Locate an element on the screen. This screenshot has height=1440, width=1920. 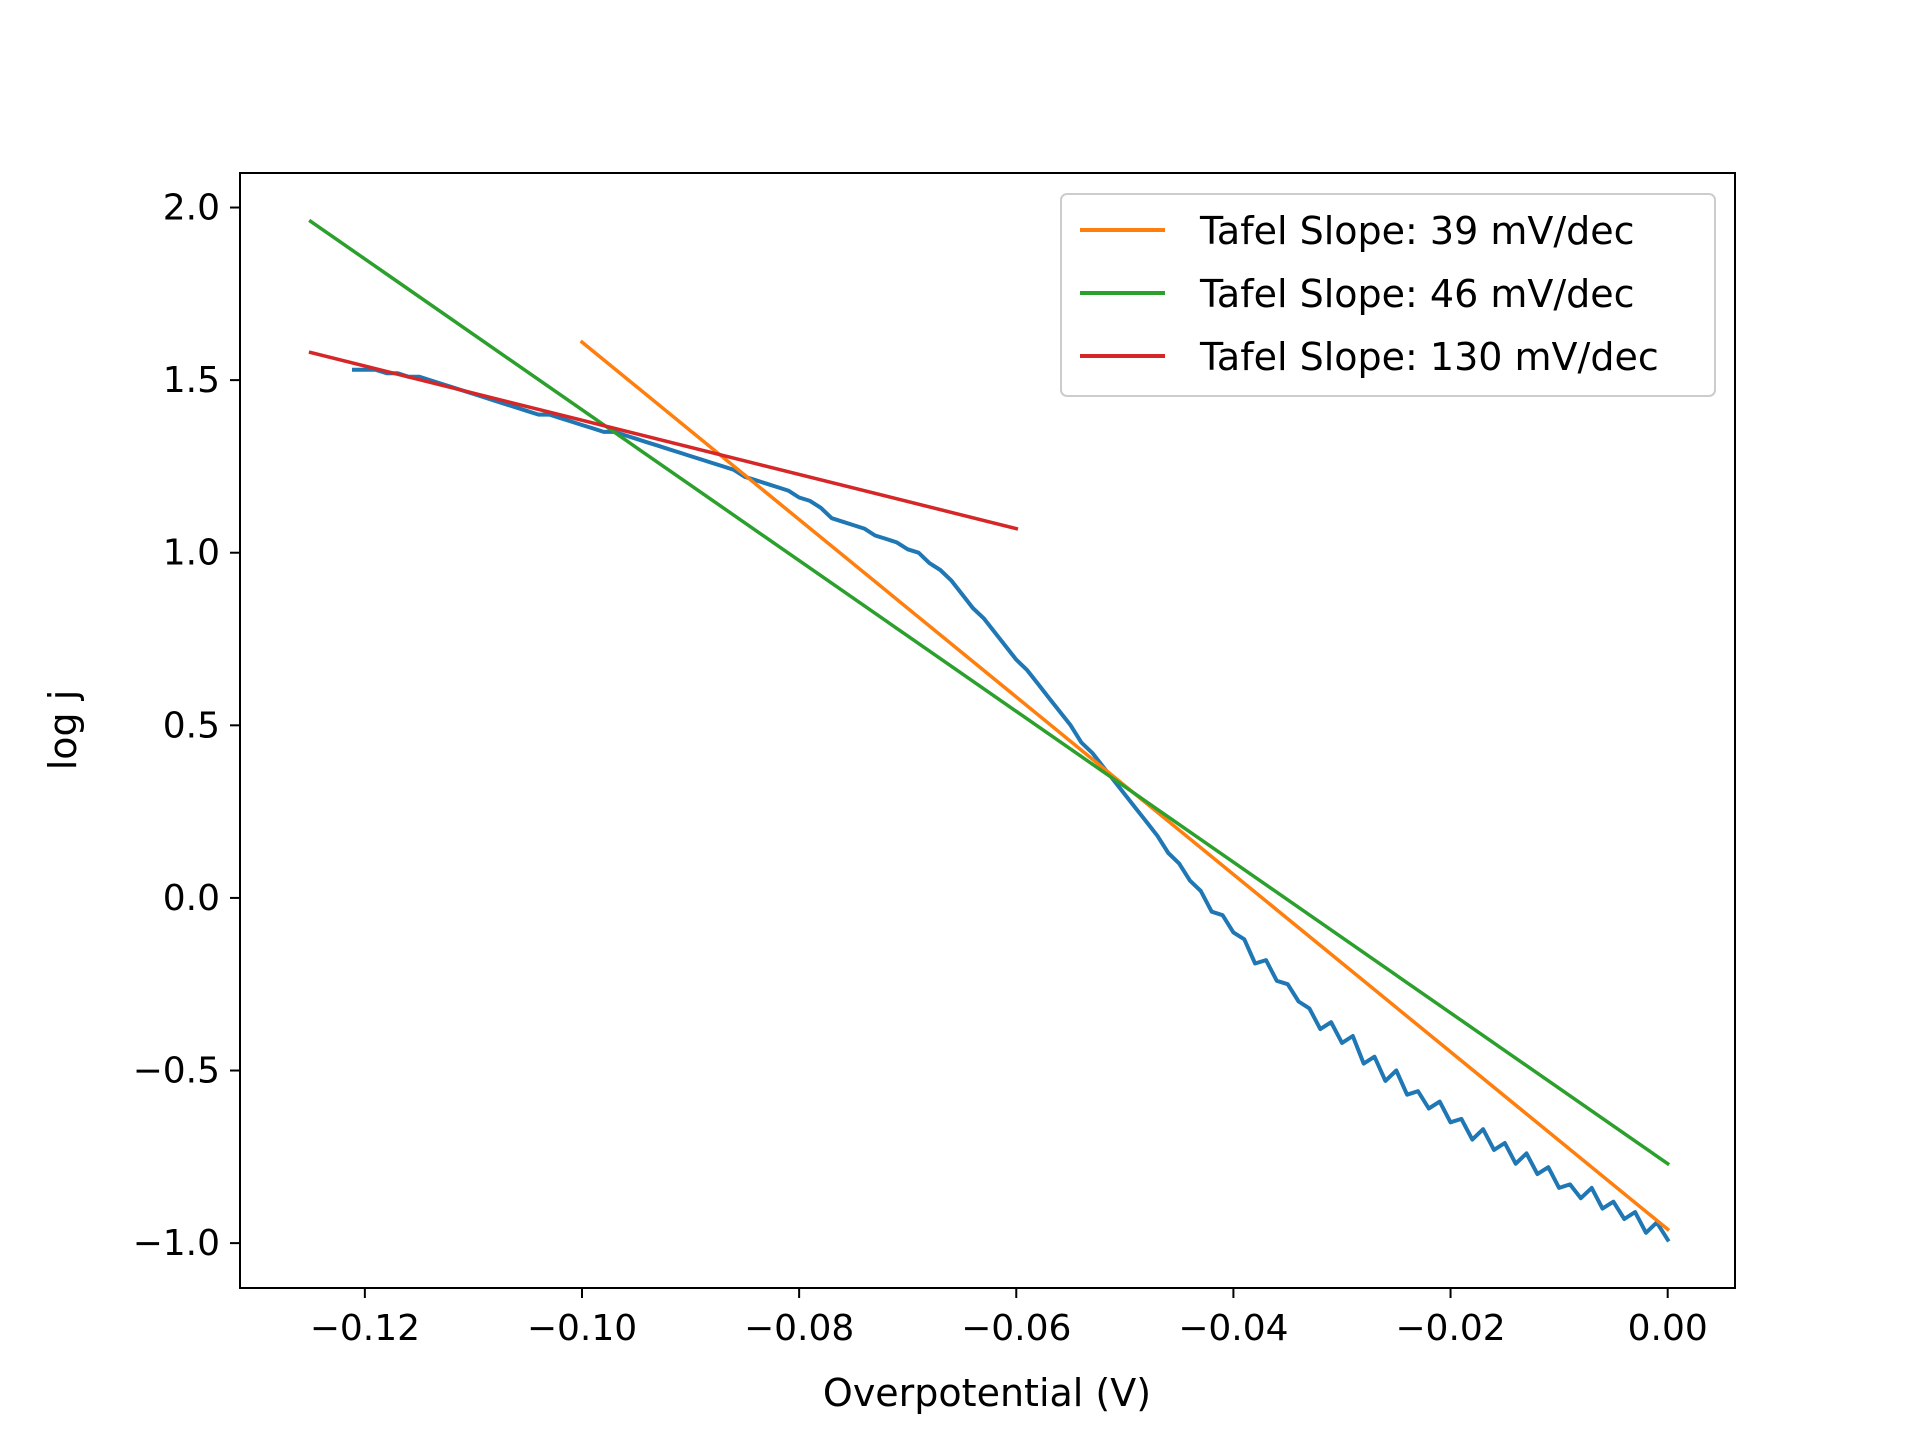
y-tick-label: 1.0 is located at coordinates (191, 553).